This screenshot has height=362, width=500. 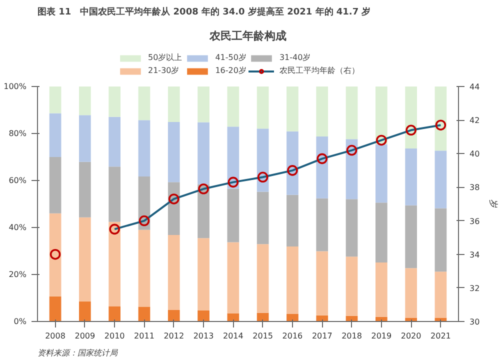 What do you see at coordinates (17, 180) in the screenshot?
I see `y-tick-label: 60%` at bounding box center [17, 180].